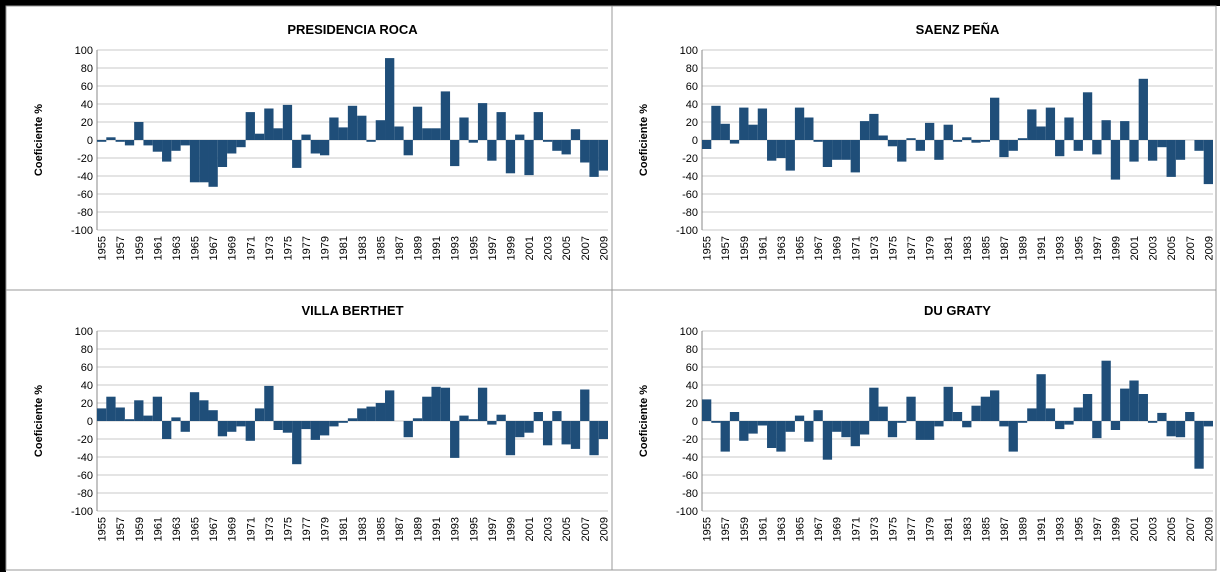 Image resolution: width=1220 pixels, height=572 pixels. What do you see at coordinates (692, 386) in the screenshot?
I see `y-tick-label: 40` at bounding box center [692, 386].